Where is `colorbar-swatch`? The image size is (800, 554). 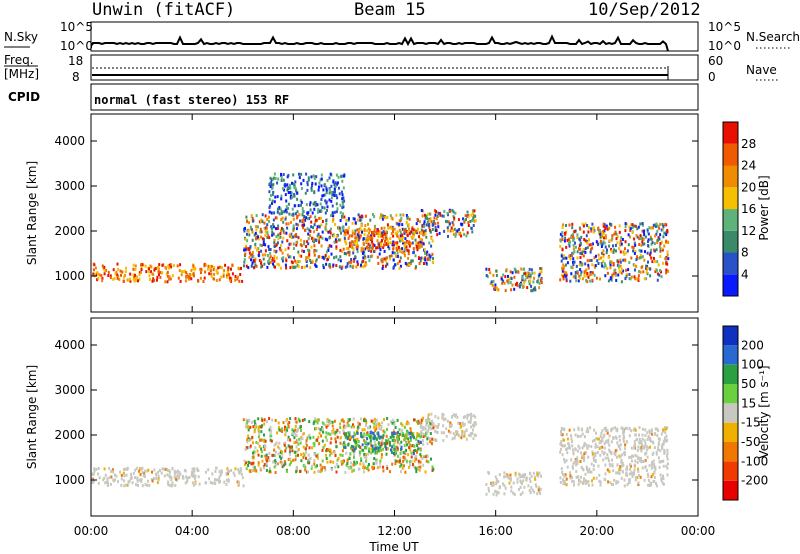
colorbar-swatch is located at coordinates (730, 133).